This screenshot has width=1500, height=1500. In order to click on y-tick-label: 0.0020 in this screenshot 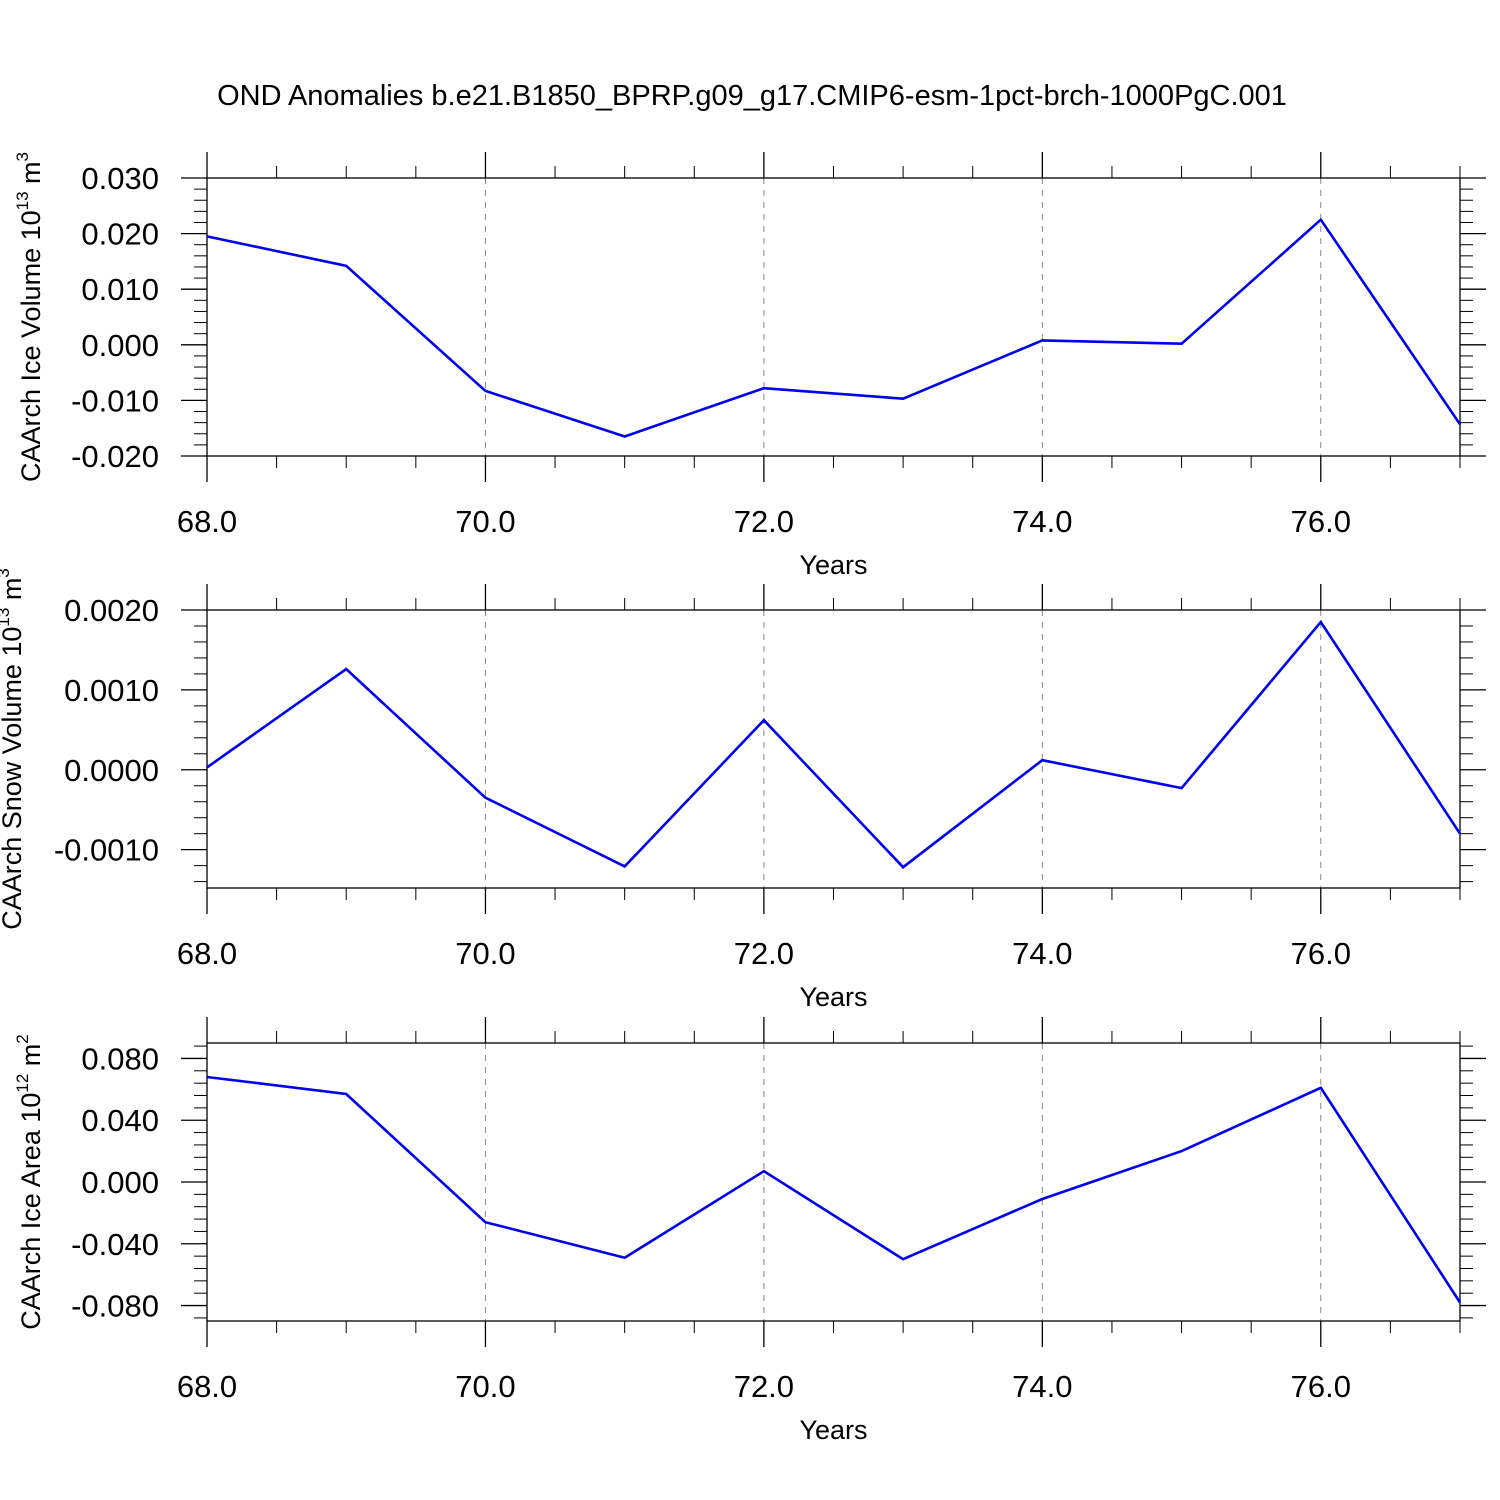, I will do `click(111, 610)`.